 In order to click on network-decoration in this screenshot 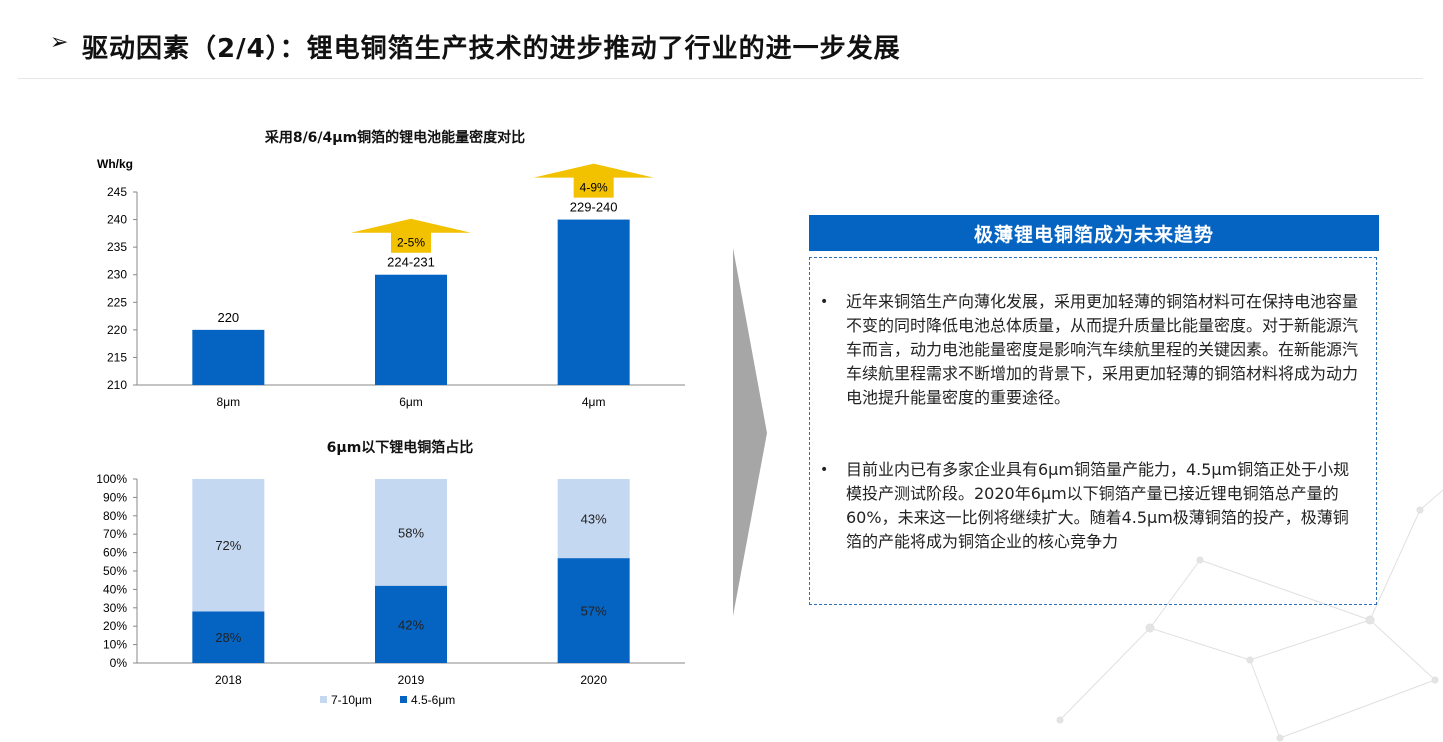, I will do `click(1249, 615)`.